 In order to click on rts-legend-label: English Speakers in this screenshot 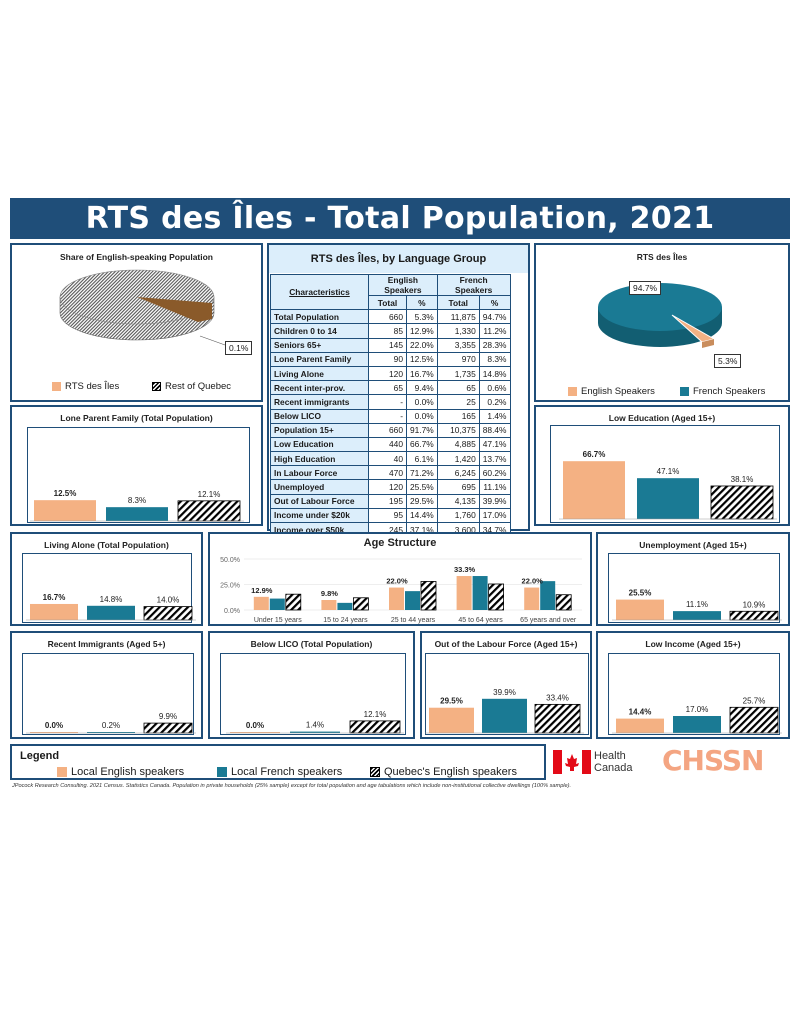, I will do `click(618, 391)`.